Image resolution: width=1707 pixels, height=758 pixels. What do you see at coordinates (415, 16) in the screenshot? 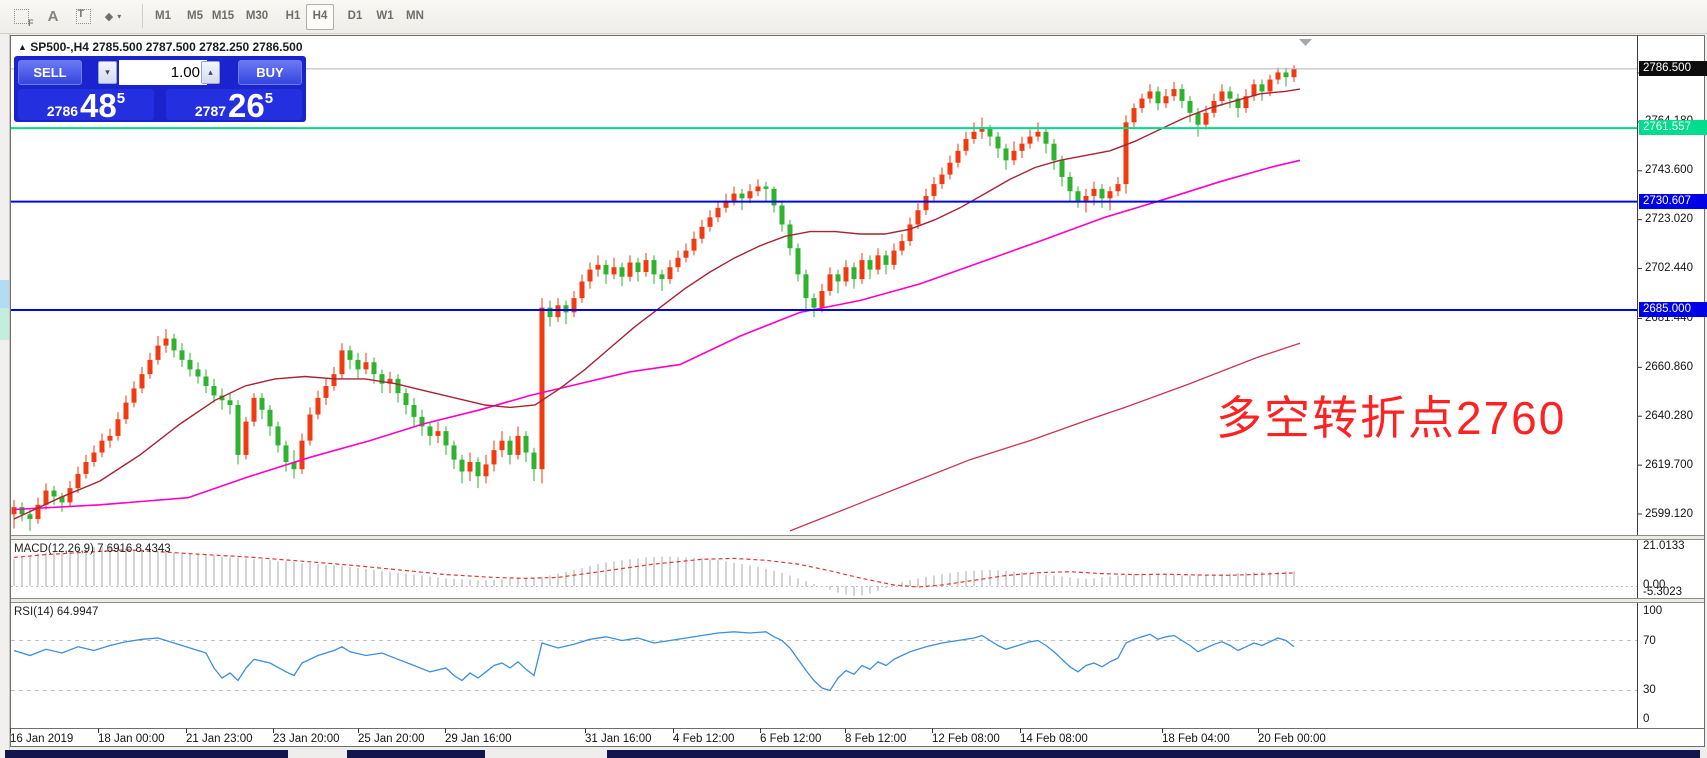
I see `timeframe-button-MN: MN` at bounding box center [415, 16].